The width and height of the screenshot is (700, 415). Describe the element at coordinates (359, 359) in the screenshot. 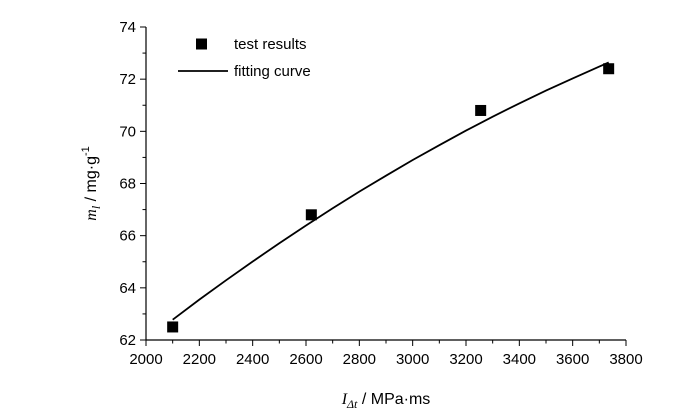

I see `x-tick-label: 2800` at that location.